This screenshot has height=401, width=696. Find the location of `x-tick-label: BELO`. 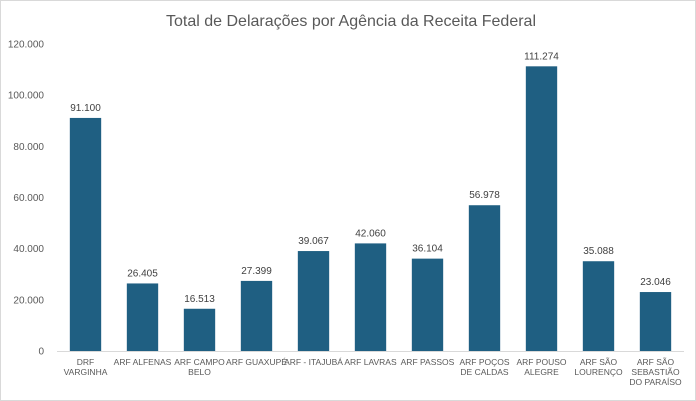

x-tick-label: BELO is located at coordinates (199, 372).